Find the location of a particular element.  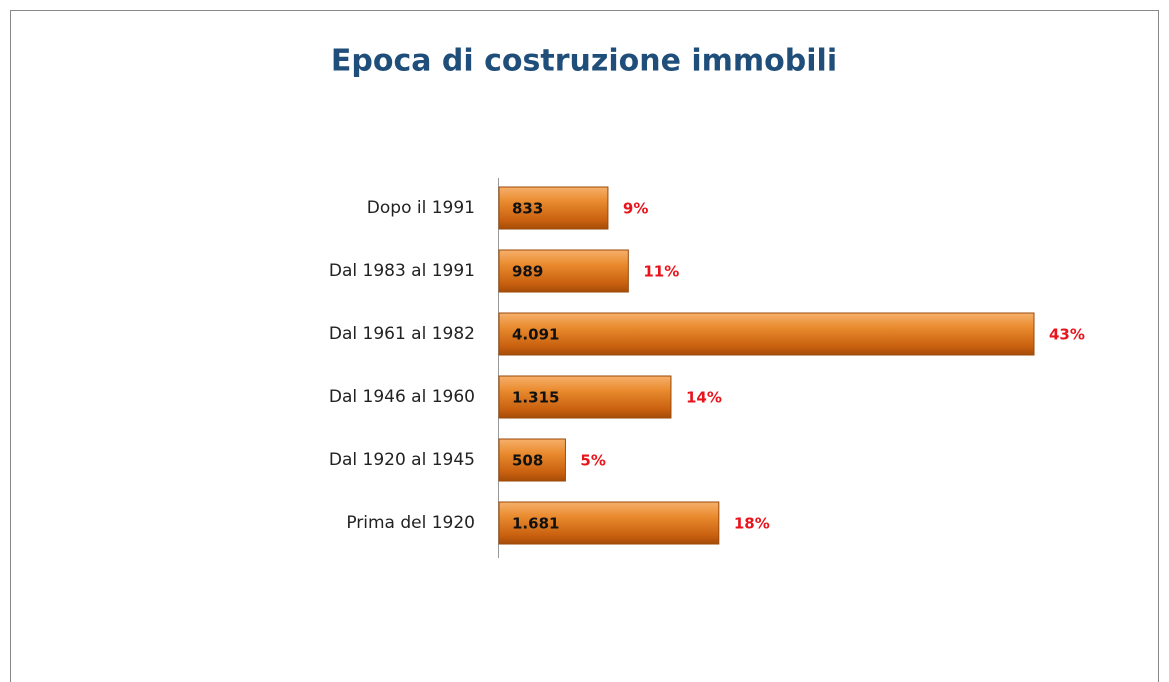

chart-title: Epoca di costruzione immobili is located at coordinates (584, 61).